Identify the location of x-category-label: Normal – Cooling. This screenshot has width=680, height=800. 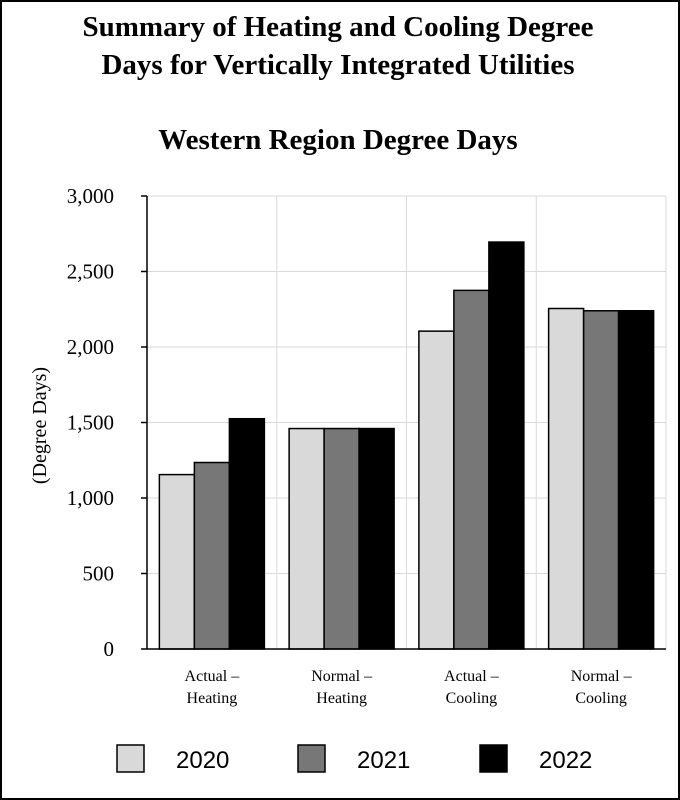
(602, 687).